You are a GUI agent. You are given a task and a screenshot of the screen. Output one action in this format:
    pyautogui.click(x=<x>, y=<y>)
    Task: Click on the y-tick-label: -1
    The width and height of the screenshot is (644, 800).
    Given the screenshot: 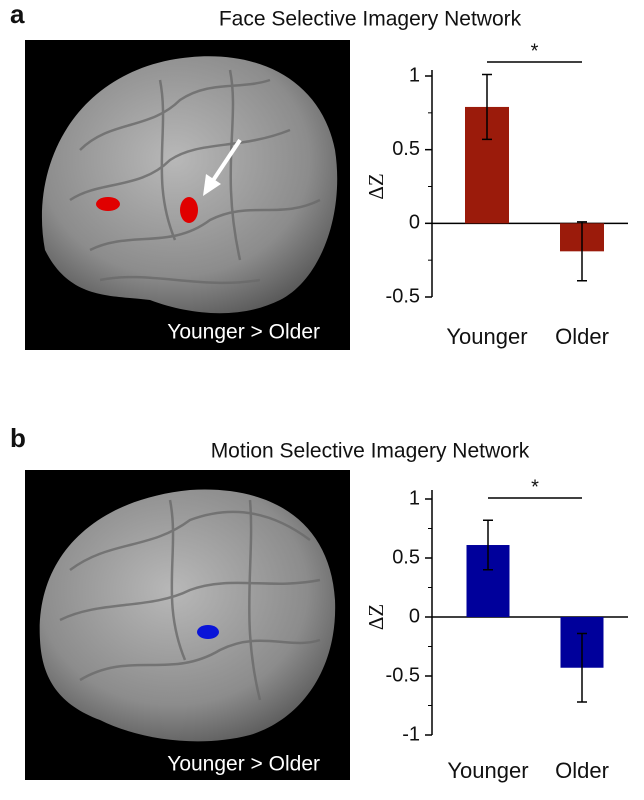 What is the action you would take?
    pyautogui.click(x=411, y=734)
    